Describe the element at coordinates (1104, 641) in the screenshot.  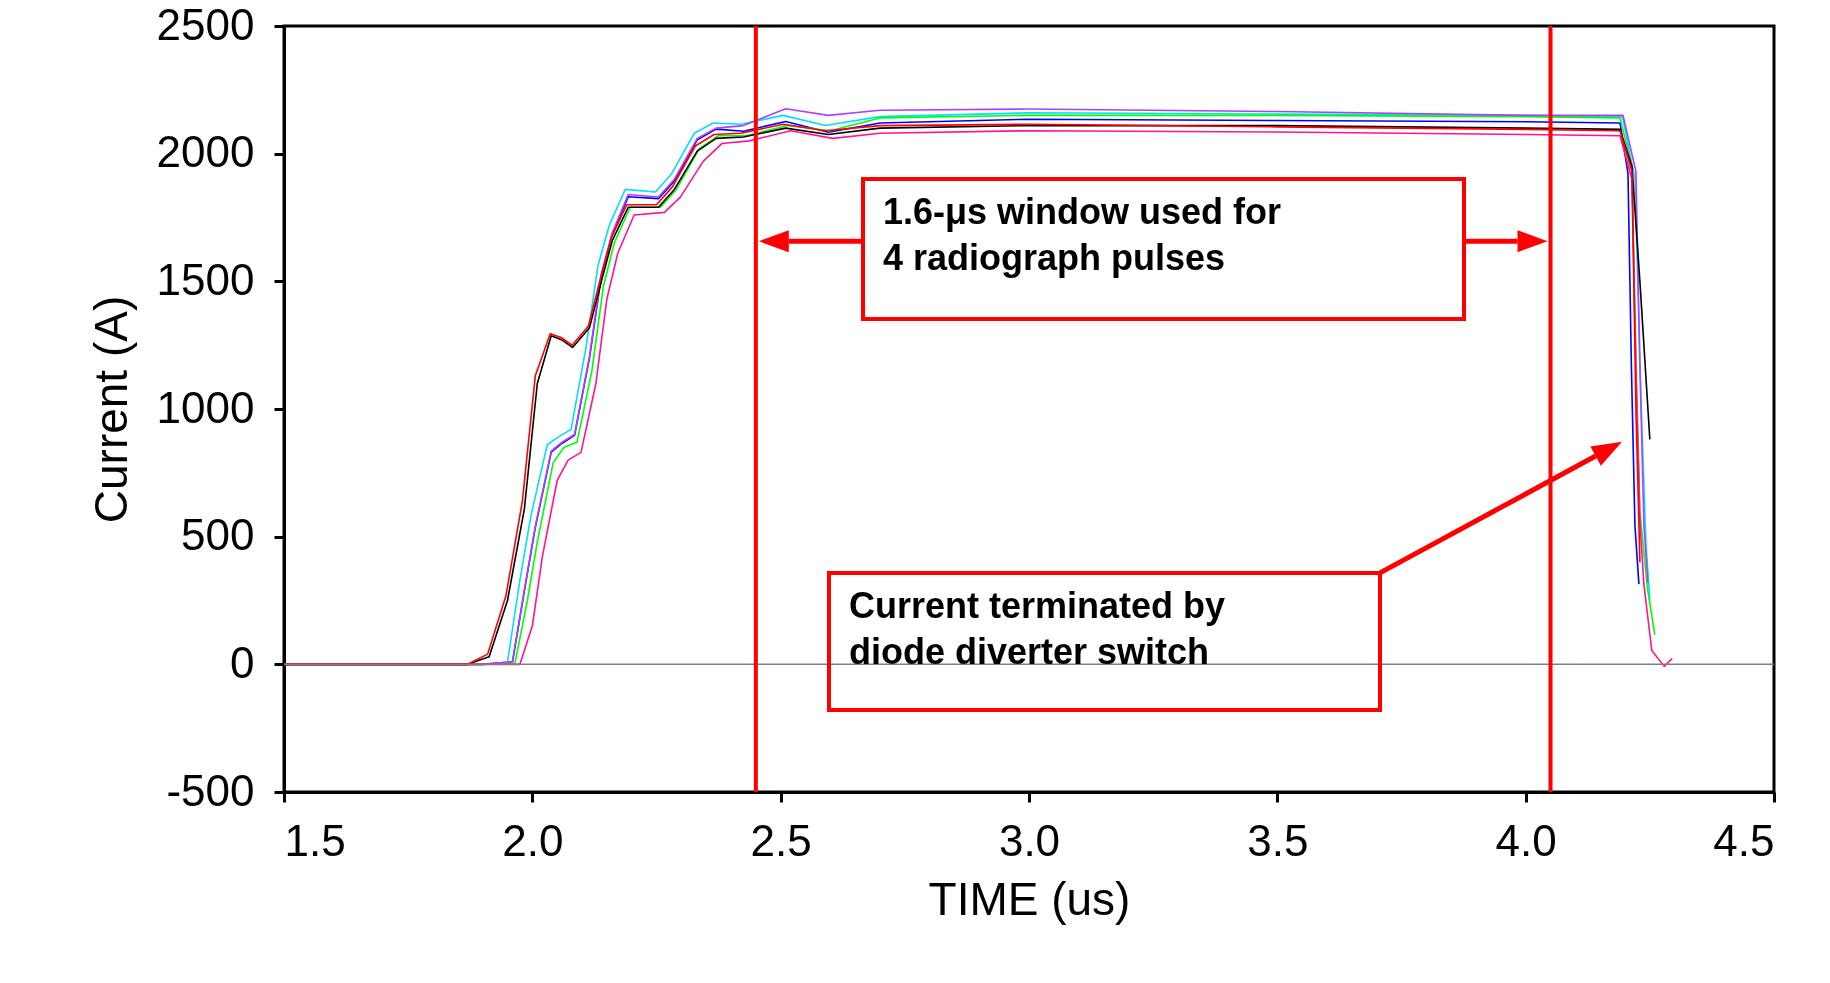
I see `annotation: Current terminated by diode diverter switch` at that location.